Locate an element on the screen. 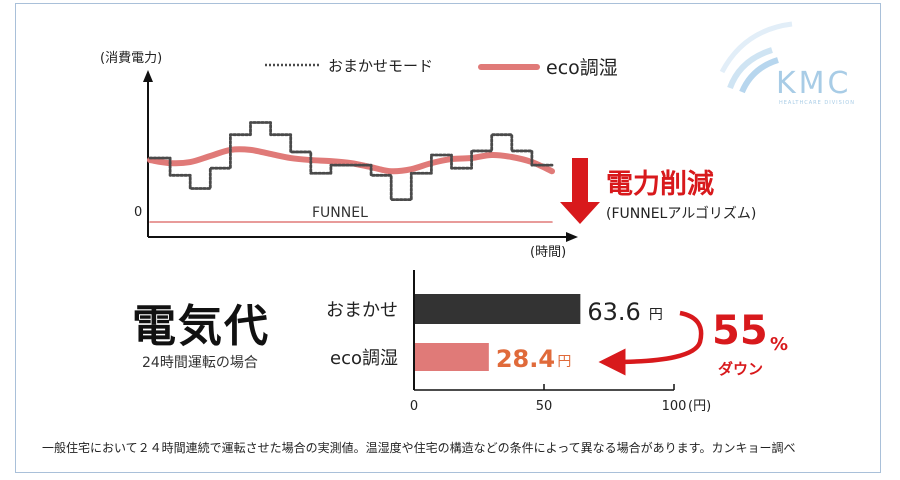 This screenshot has height=480, width=900. funnel-label: FUNNEL is located at coordinates (340, 213).